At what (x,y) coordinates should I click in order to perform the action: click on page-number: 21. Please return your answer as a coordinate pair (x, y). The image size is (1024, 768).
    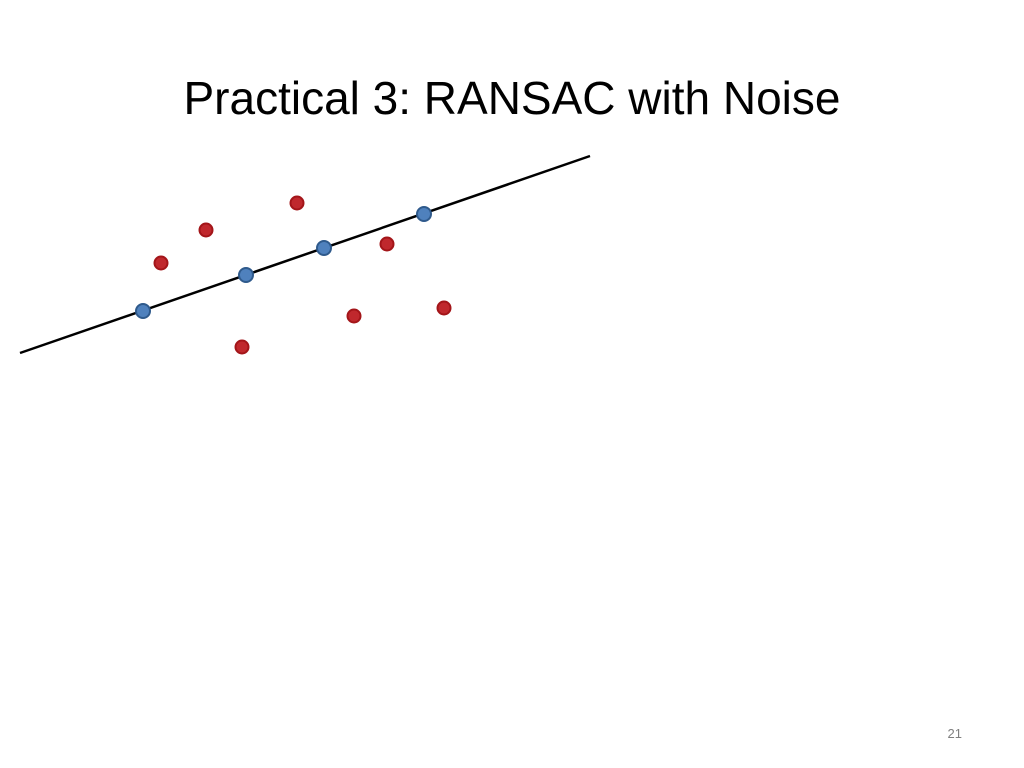
    Looking at the image, I should click on (955, 733).